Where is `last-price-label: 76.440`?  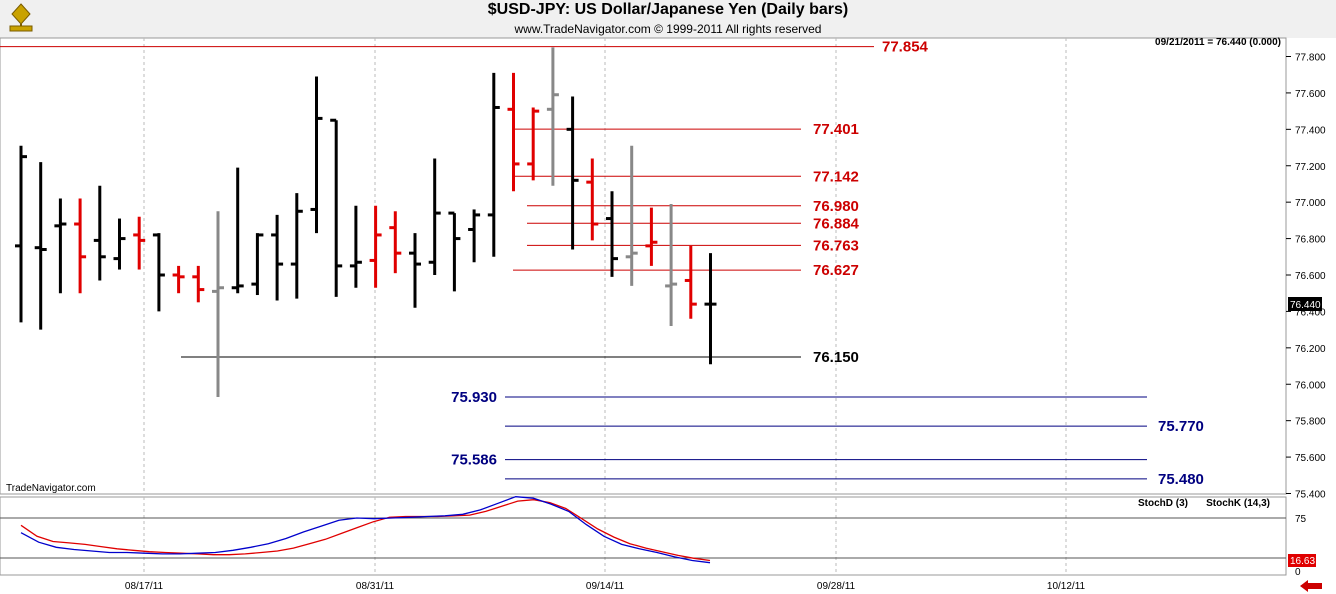
last-price-label: 76.440 is located at coordinates (1305, 305).